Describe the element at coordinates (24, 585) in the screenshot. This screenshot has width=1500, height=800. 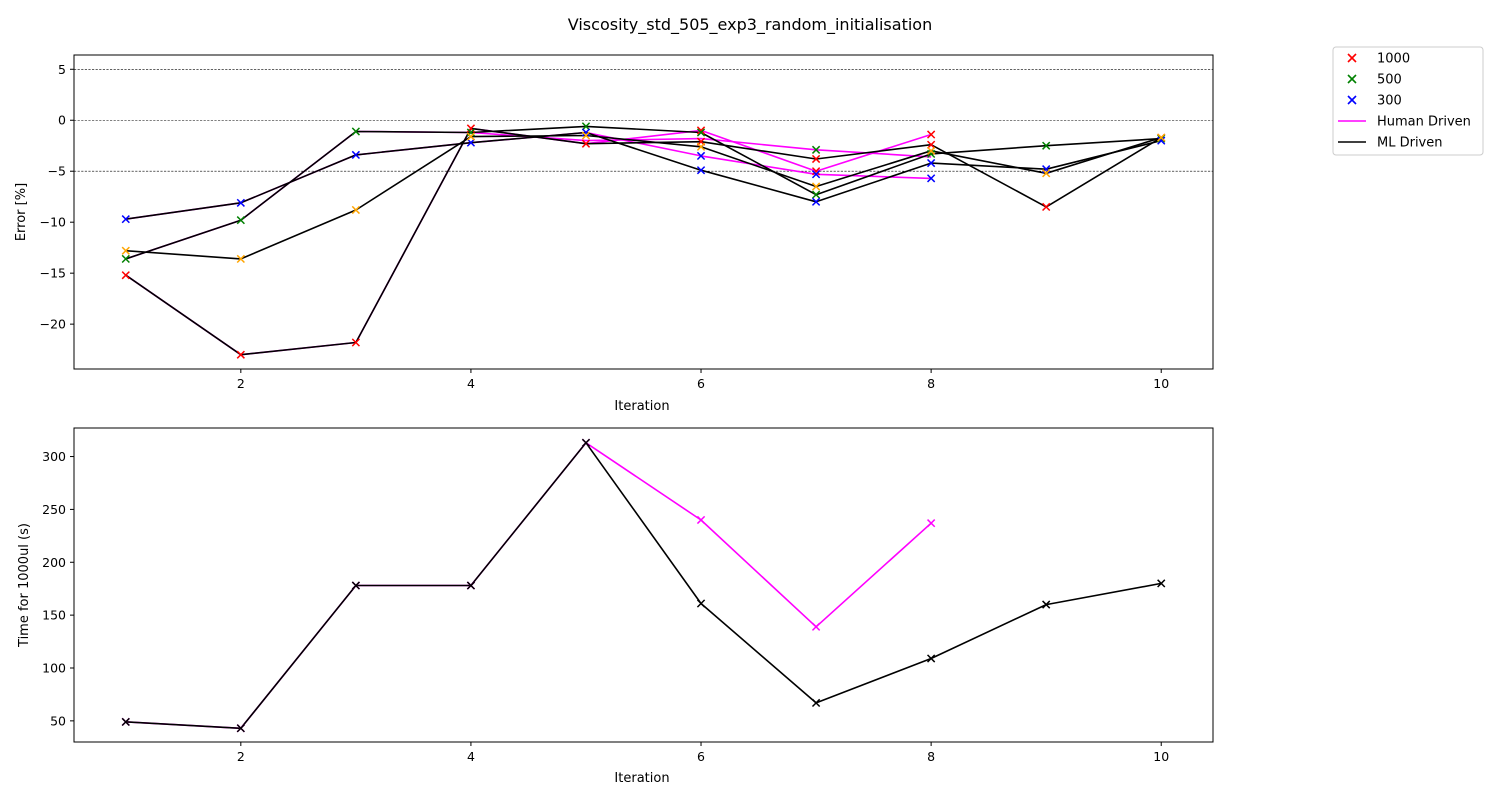
I see `time-y-axis-label: Time for 1000ul (s)` at that location.